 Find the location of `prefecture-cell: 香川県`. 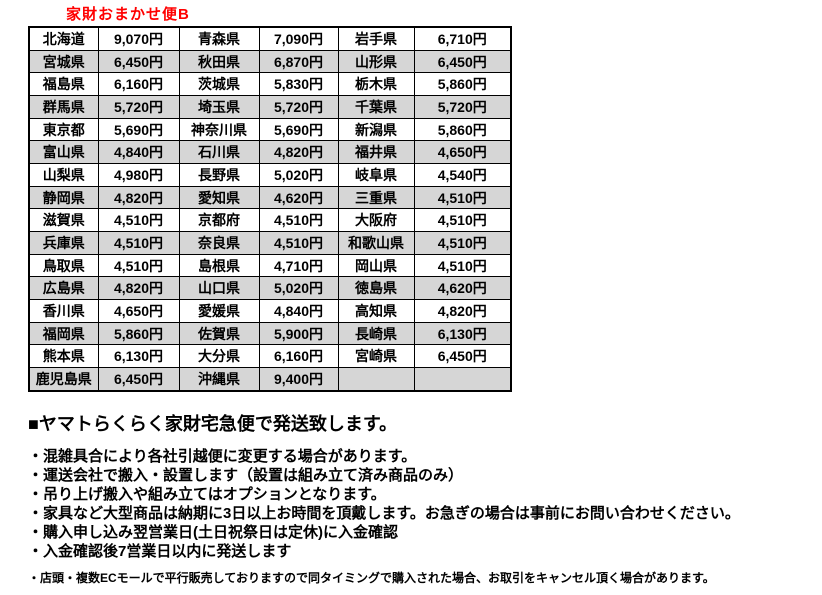

prefecture-cell: 香川県 is located at coordinates (63, 311).